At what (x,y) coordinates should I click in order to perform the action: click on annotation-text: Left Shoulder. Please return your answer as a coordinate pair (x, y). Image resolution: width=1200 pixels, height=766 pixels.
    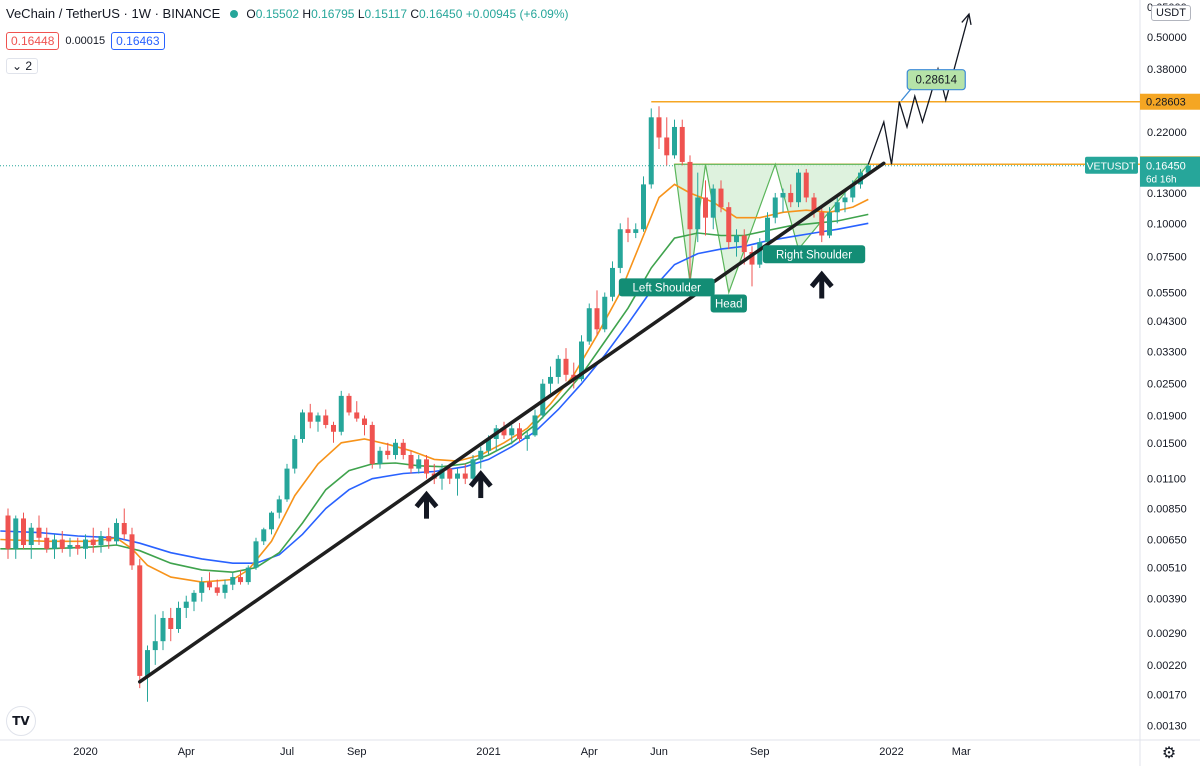
    Looking at the image, I should click on (667, 288).